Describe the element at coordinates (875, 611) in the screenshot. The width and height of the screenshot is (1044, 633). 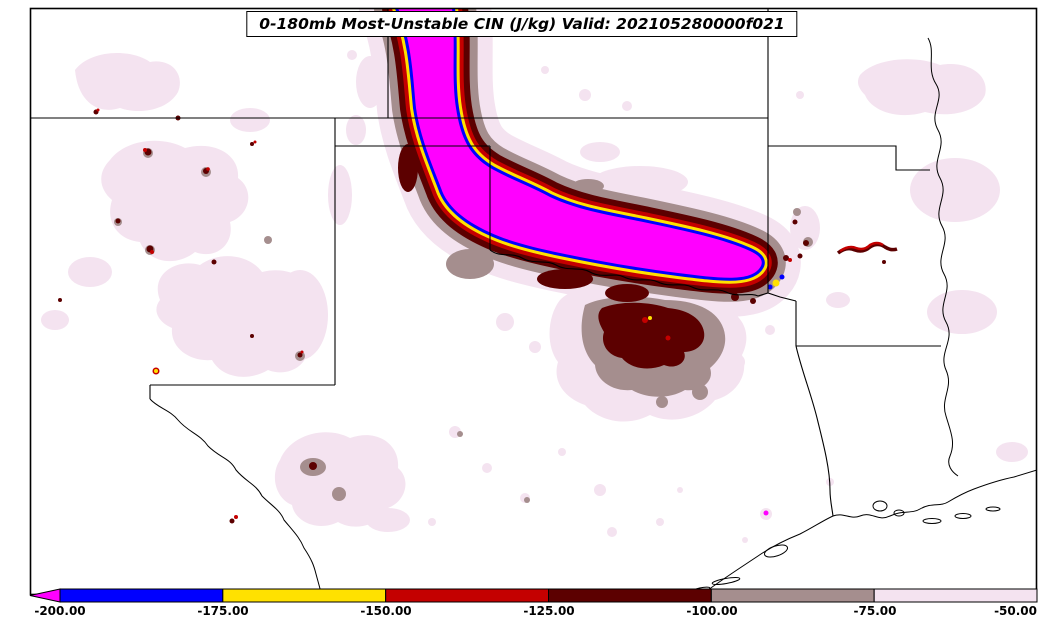
I see `colorbar-tick-label: -75.00` at that location.